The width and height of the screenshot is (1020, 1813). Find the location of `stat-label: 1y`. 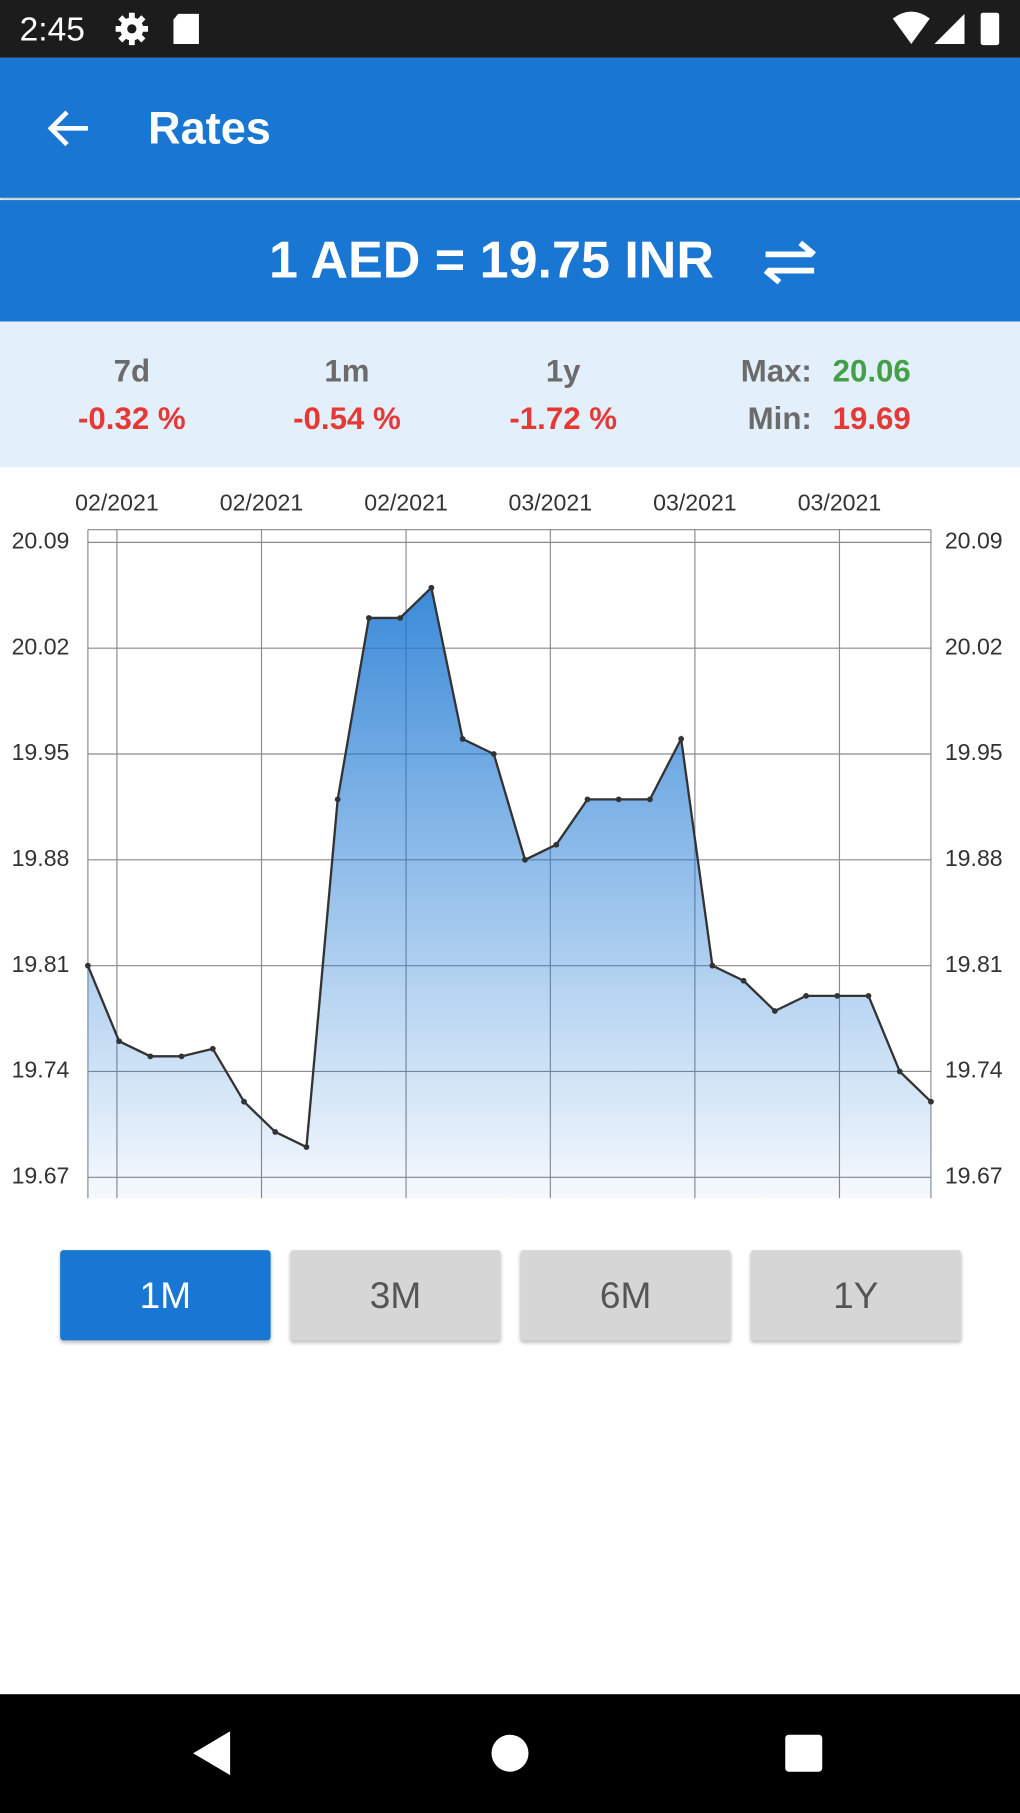

stat-label: 1y is located at coordinates (563, 371).